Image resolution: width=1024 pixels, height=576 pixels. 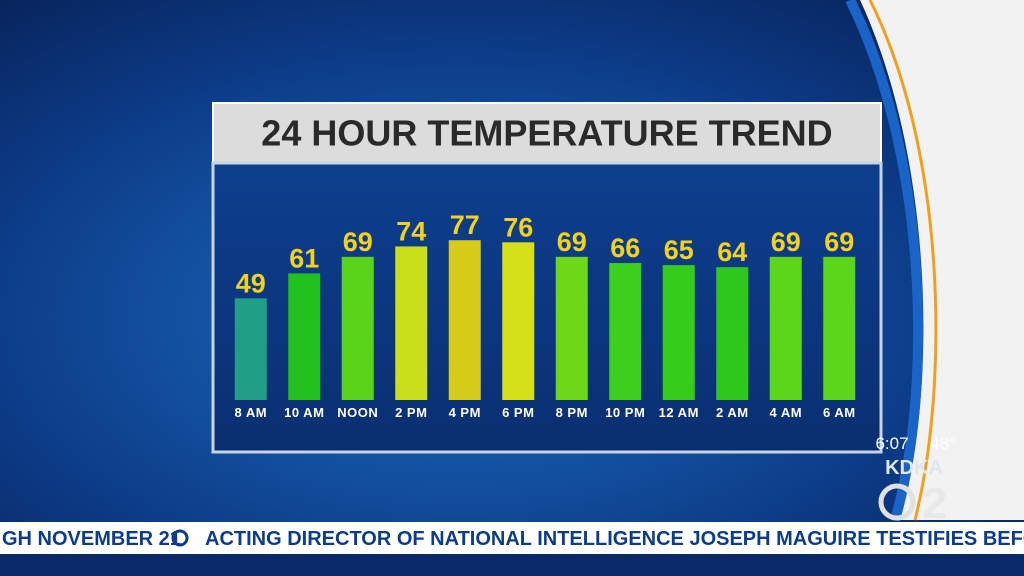 I want to click on x-tick-label: 2 AM, so click(x=732, y=412).